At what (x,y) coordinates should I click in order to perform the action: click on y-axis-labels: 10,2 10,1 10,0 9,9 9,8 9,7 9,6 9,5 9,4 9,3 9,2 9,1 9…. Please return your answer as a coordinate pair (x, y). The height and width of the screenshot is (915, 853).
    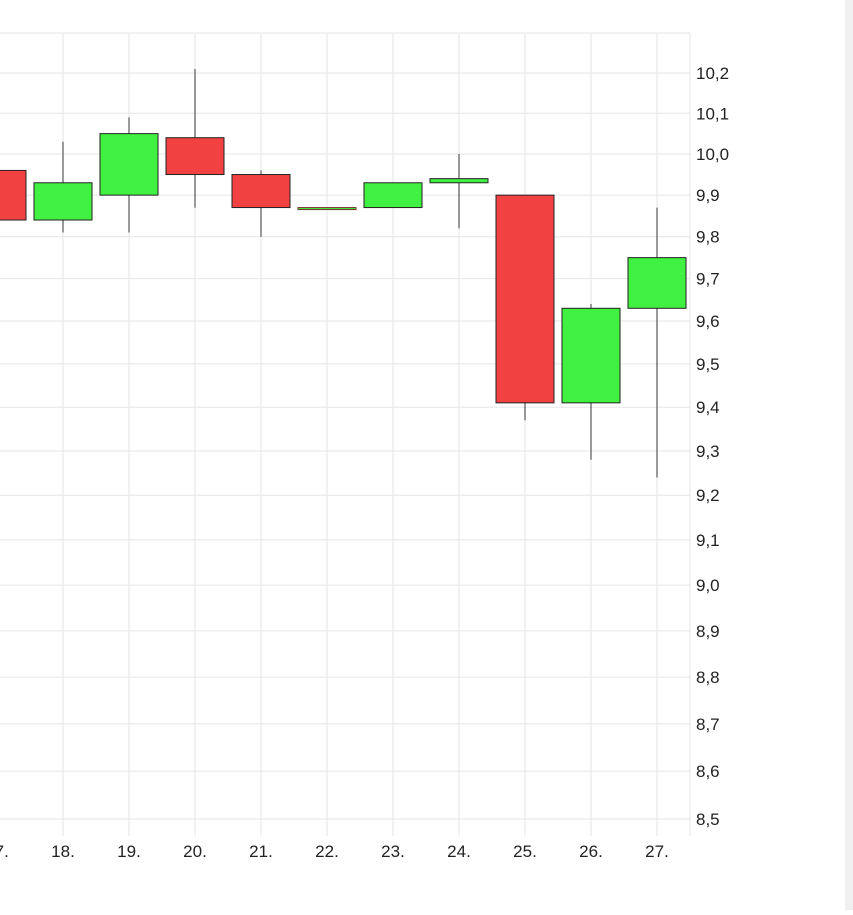
    Looking at the image, I should click on (712, 446).